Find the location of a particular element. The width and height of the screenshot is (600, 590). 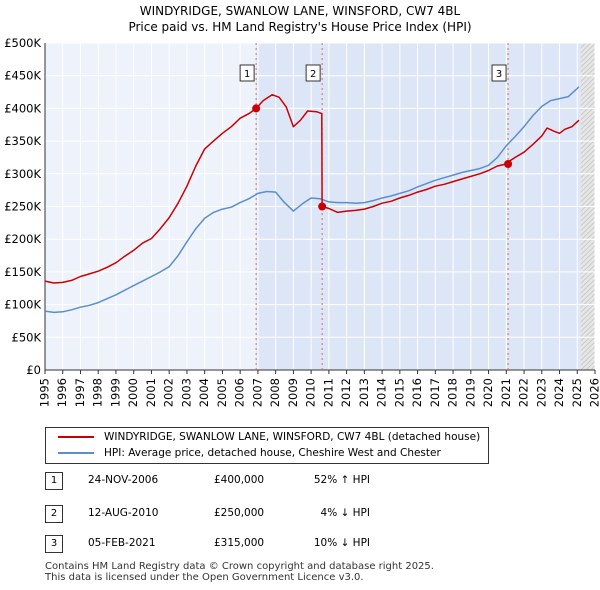

transaction-price: £400,000 is located at coordinates (239, 480).